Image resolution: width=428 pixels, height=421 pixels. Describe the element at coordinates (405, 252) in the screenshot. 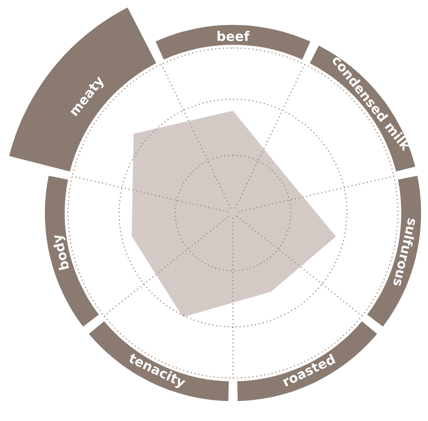

I see `spoke-label: sulfurous` at that location.